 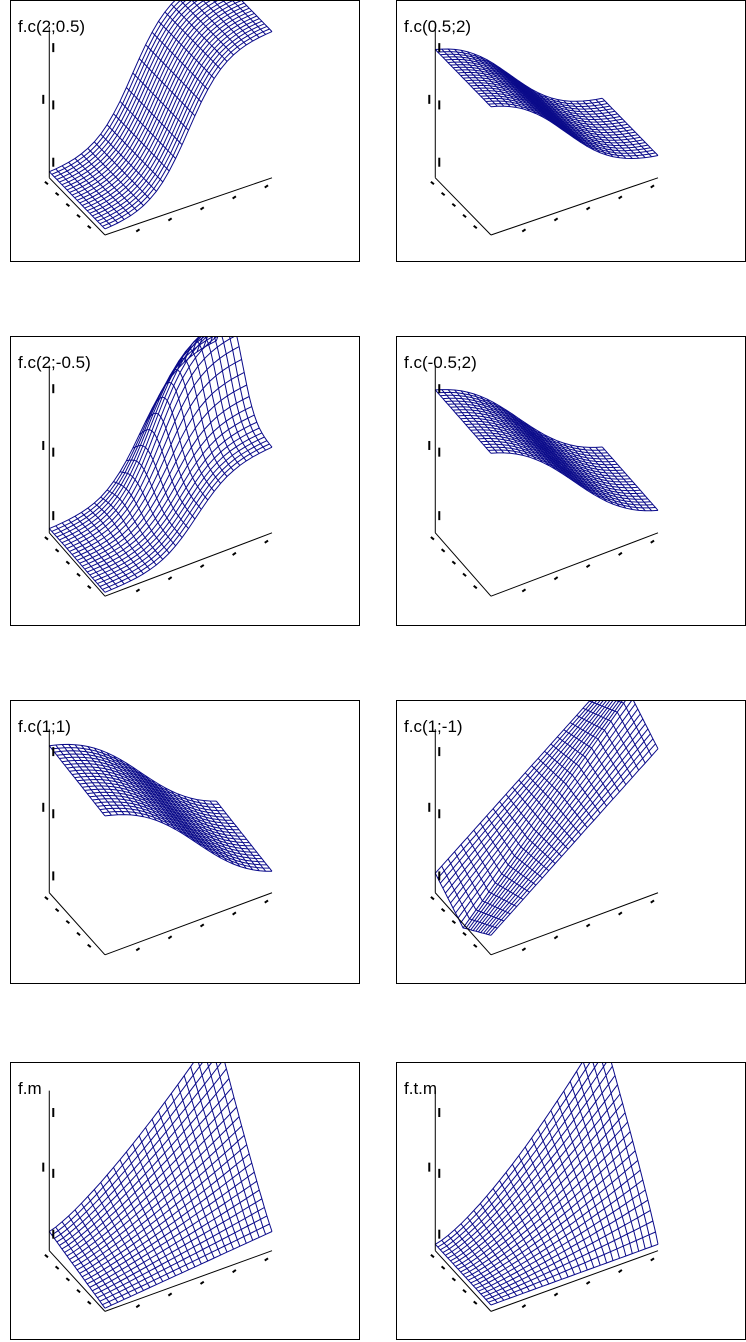 I want to click on z-axis-label-mark, so click(x=429, y=99).